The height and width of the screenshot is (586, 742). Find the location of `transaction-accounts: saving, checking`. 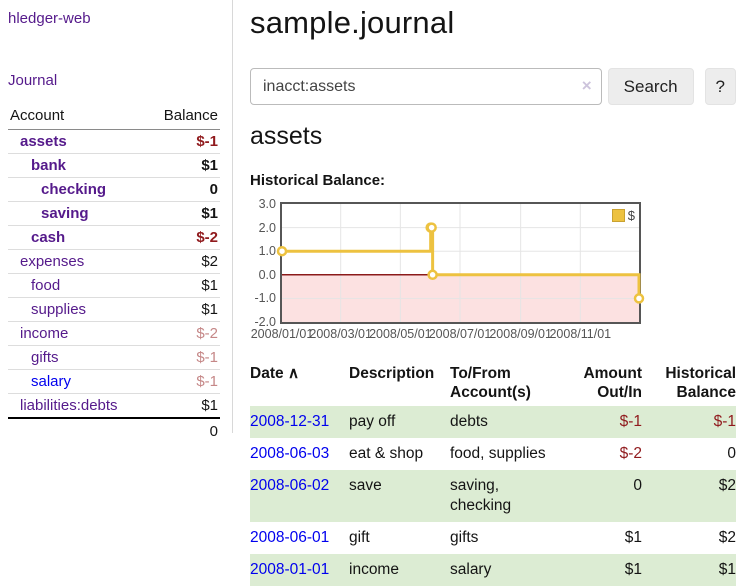

transaction-accounts: saving, checking is located at coordinates (481, 495).